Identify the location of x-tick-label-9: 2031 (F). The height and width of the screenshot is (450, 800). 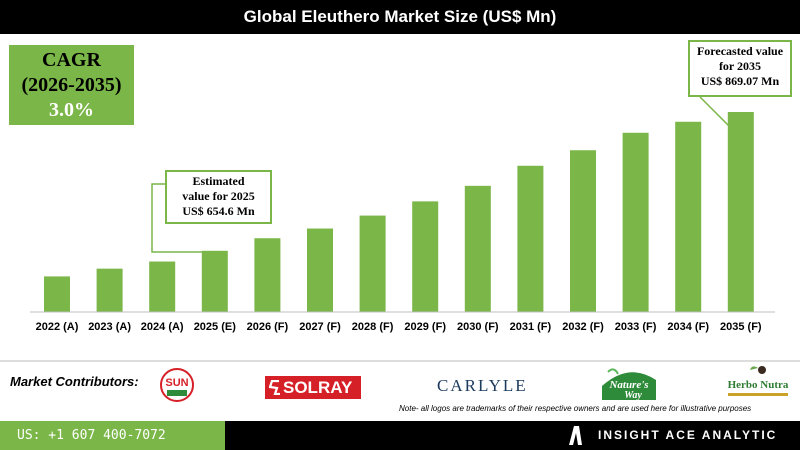
(531, 327).